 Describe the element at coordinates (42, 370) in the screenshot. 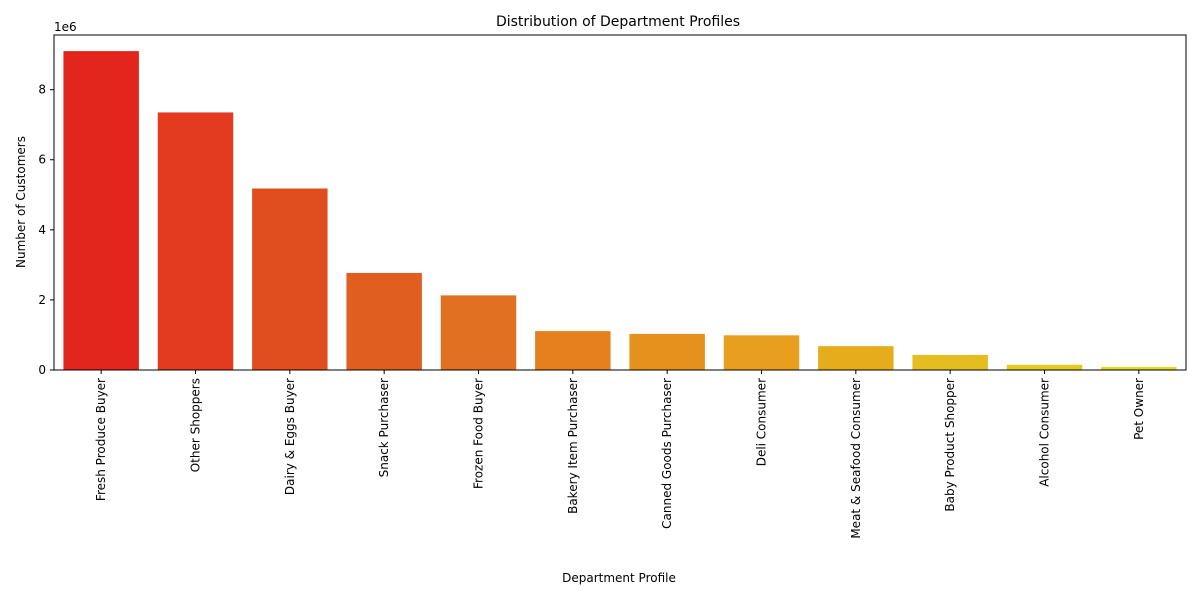

I see `y-tick-label: 0` at that location.